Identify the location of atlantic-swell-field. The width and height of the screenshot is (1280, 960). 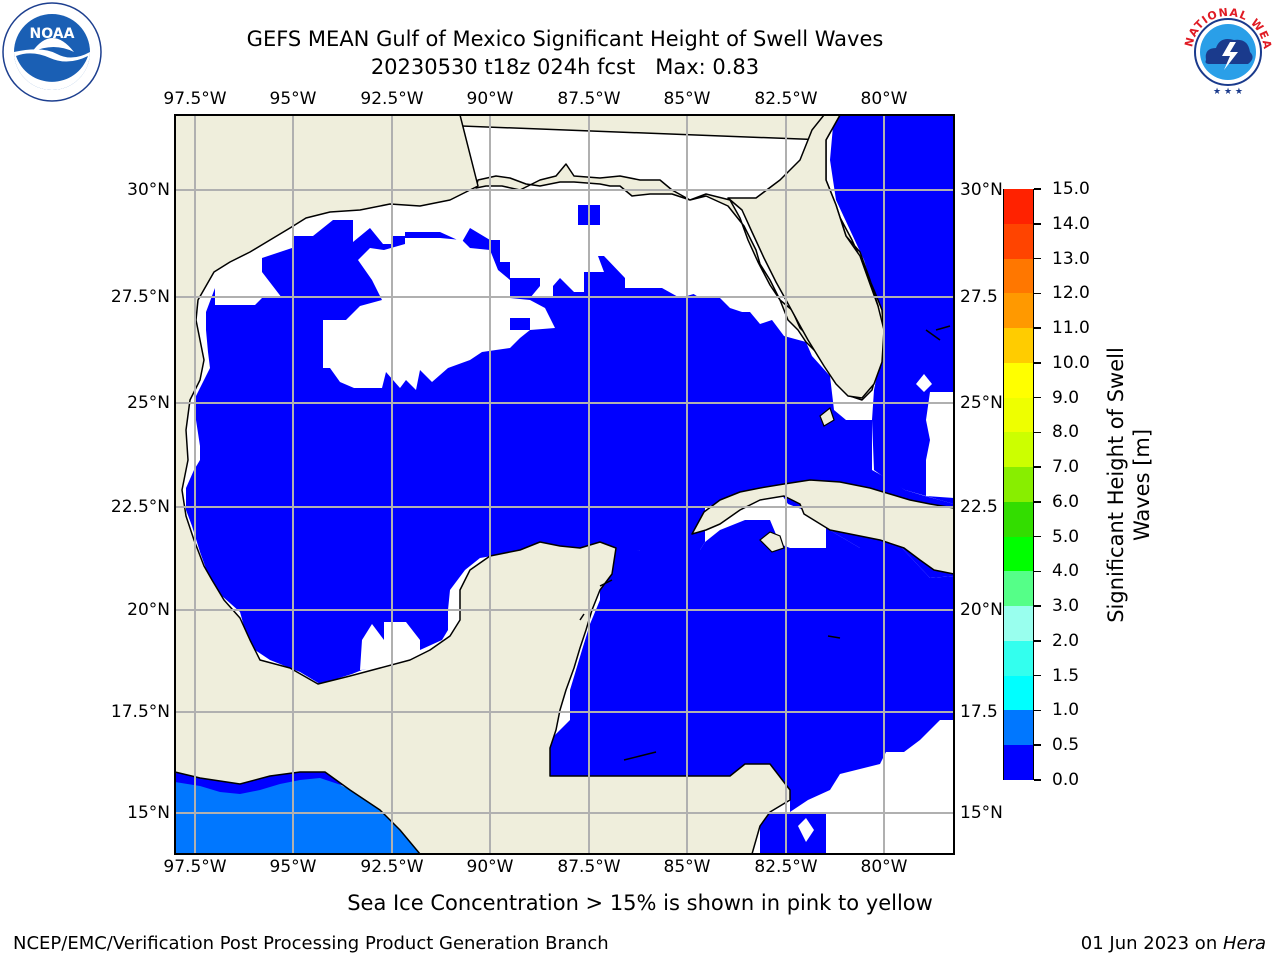
(892, 309).